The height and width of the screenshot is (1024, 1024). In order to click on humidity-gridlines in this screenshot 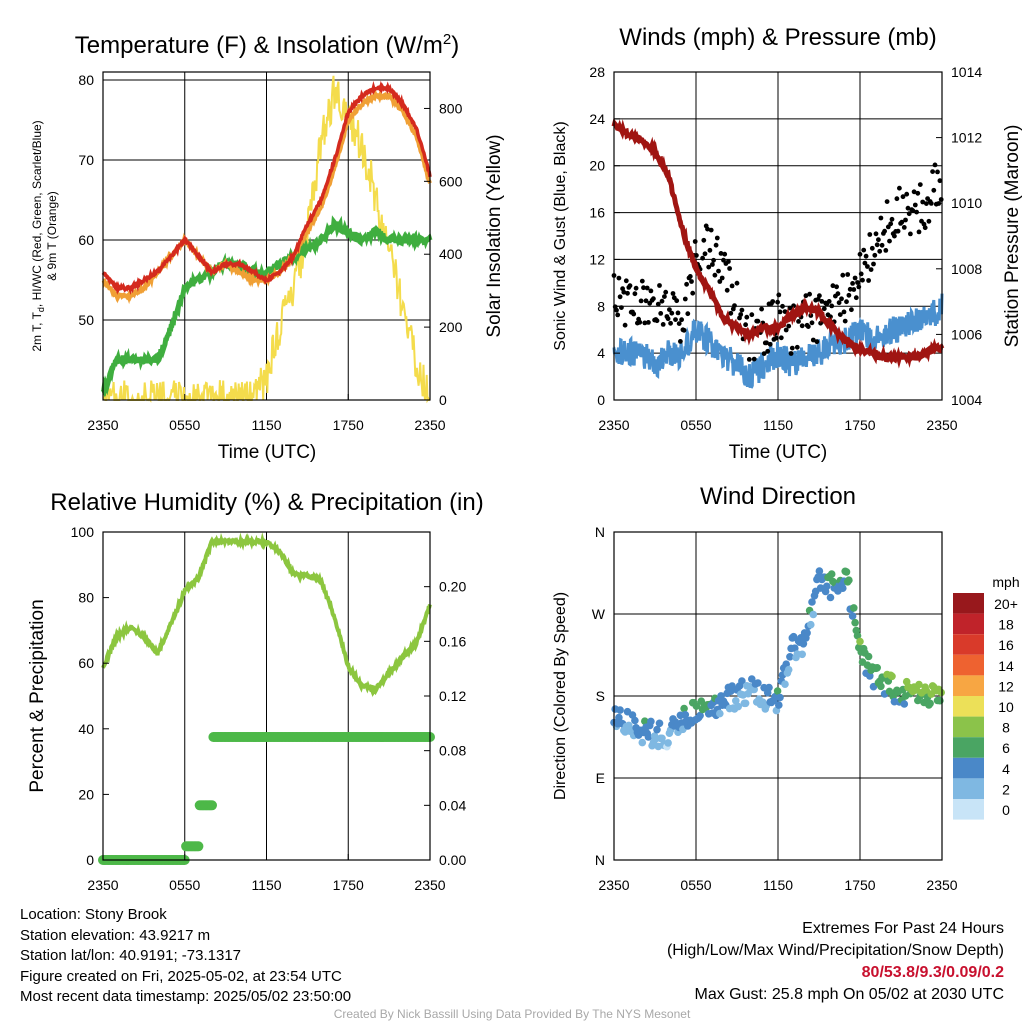, I will do `click(266, 696)`.